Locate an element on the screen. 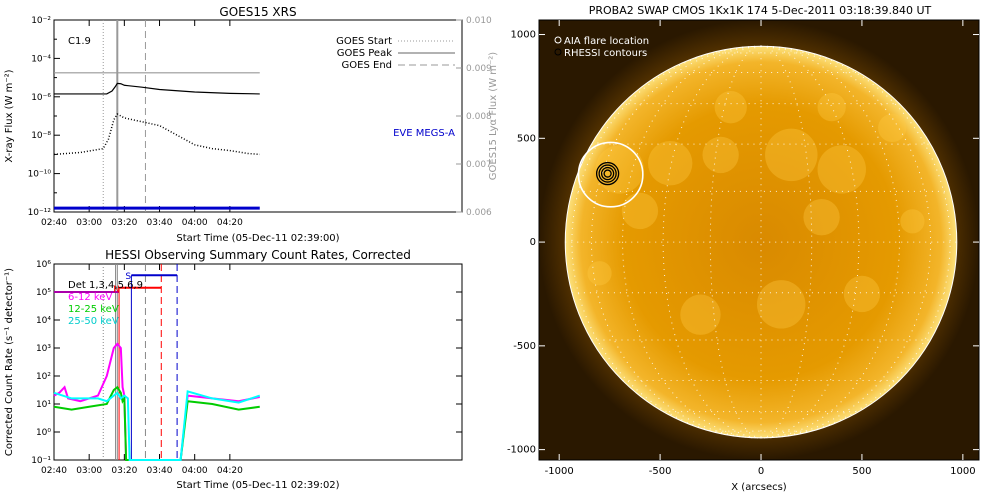  goes-y-label: X-ray Flux (W m⁻²) is located at coordinates (9, 115).